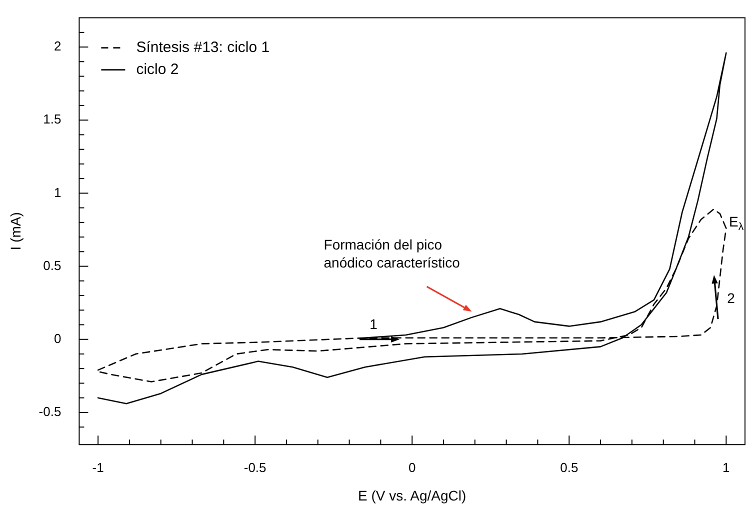  Describe the element at coordinates (392, 253) in the screenshot. I see `annotation: Formación del pico anódico característico` at that location.